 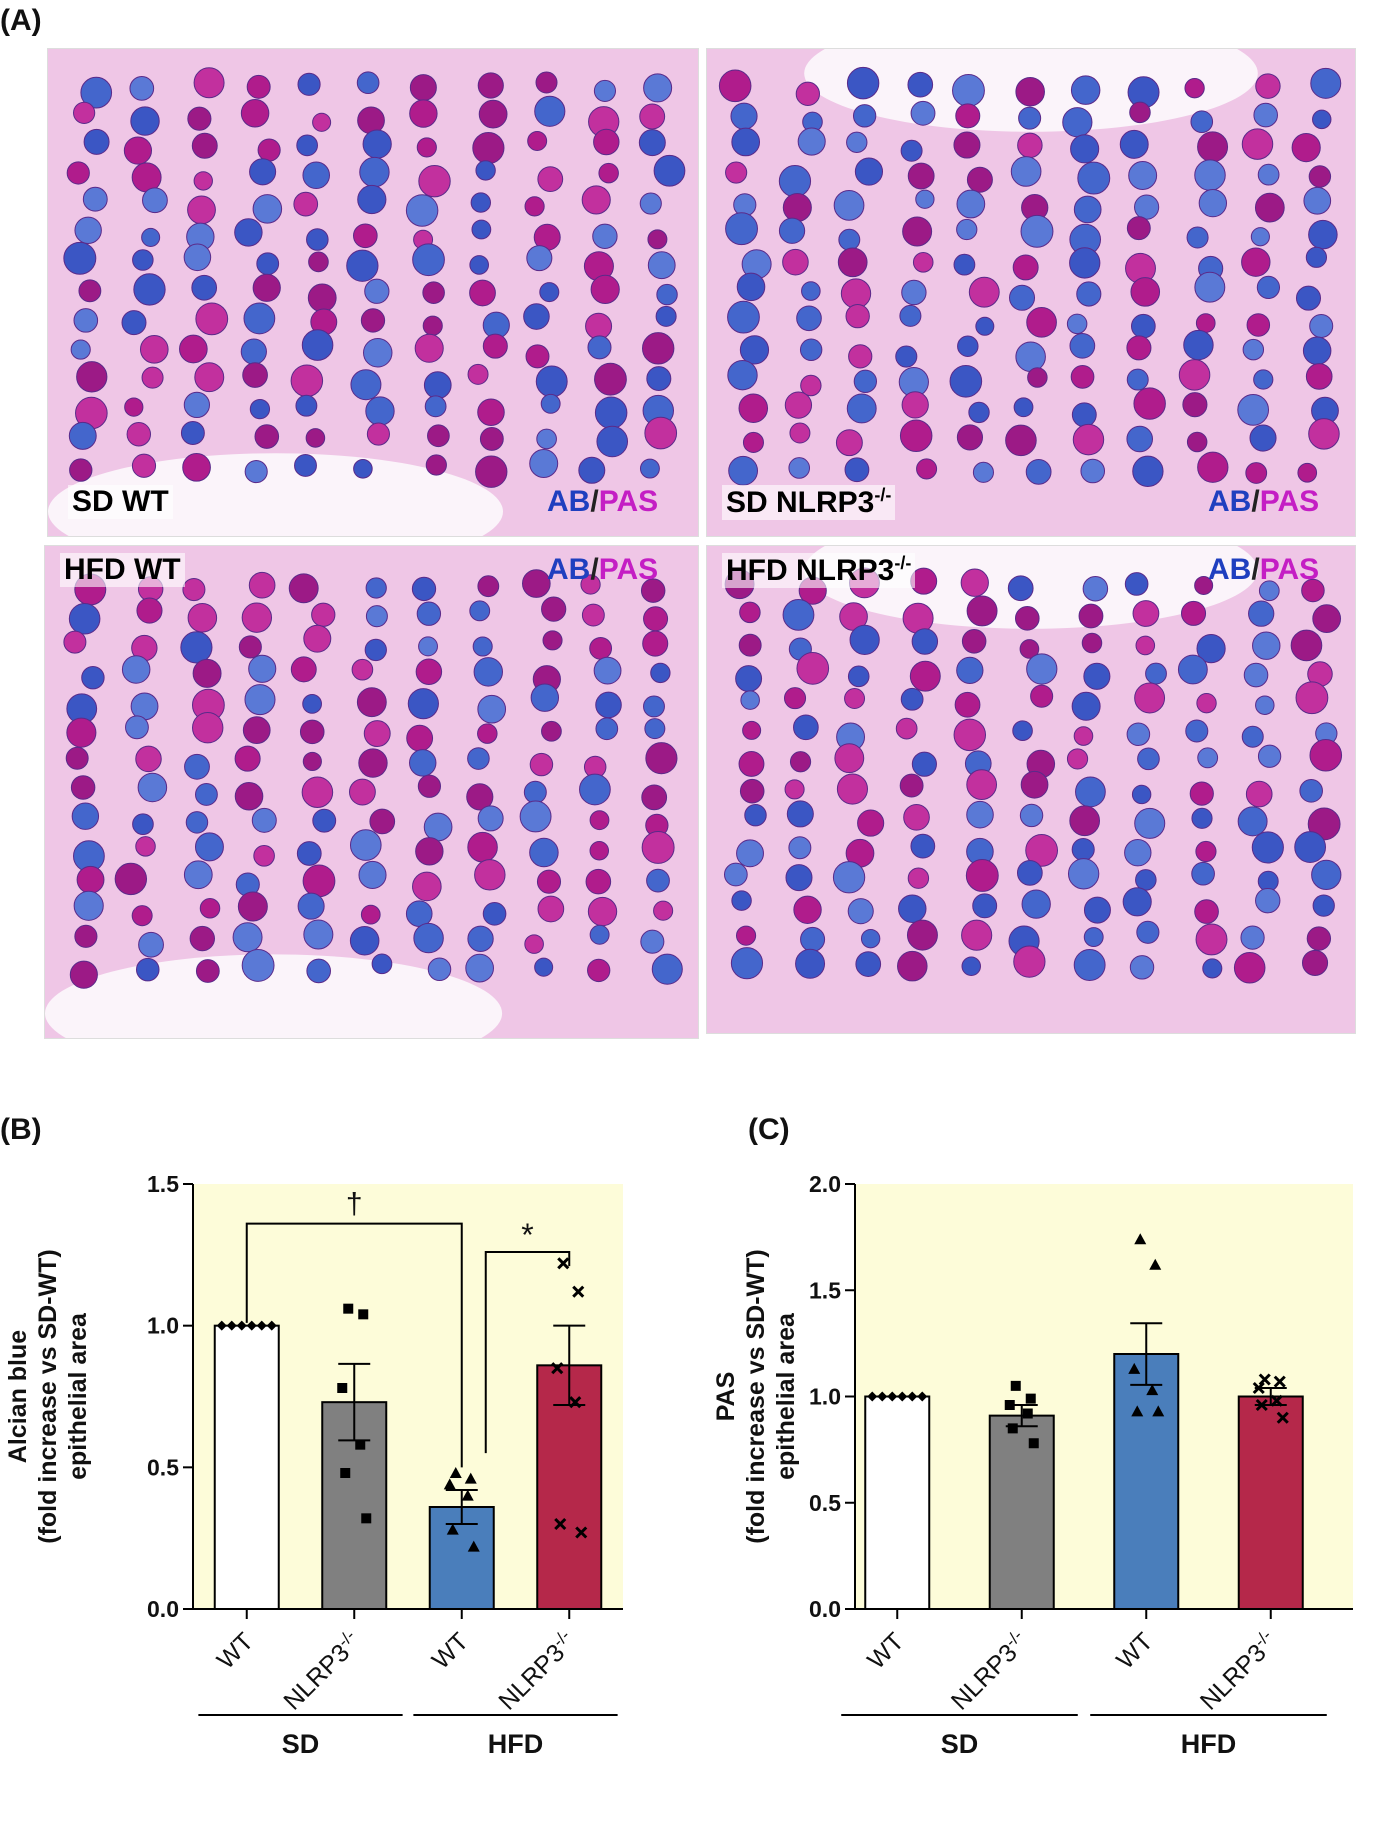 I want to click on x-tick-label: NLRP3-/-, so click(x=1238, y=1671).